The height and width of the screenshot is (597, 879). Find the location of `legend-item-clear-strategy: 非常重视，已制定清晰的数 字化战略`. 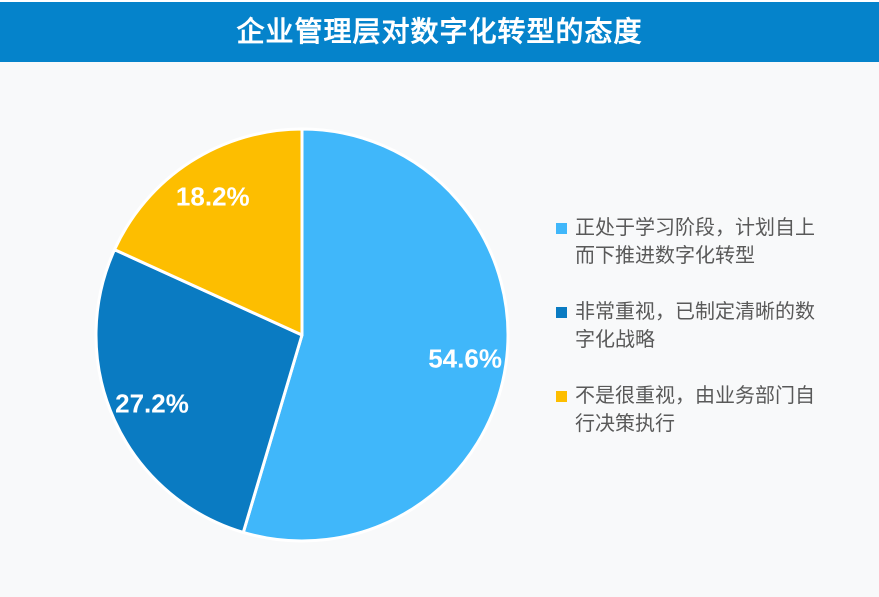

legend-item-clear-strategy: 非常重视，已制定清晰的数 字化战略 is located at coordinates (713, 326).